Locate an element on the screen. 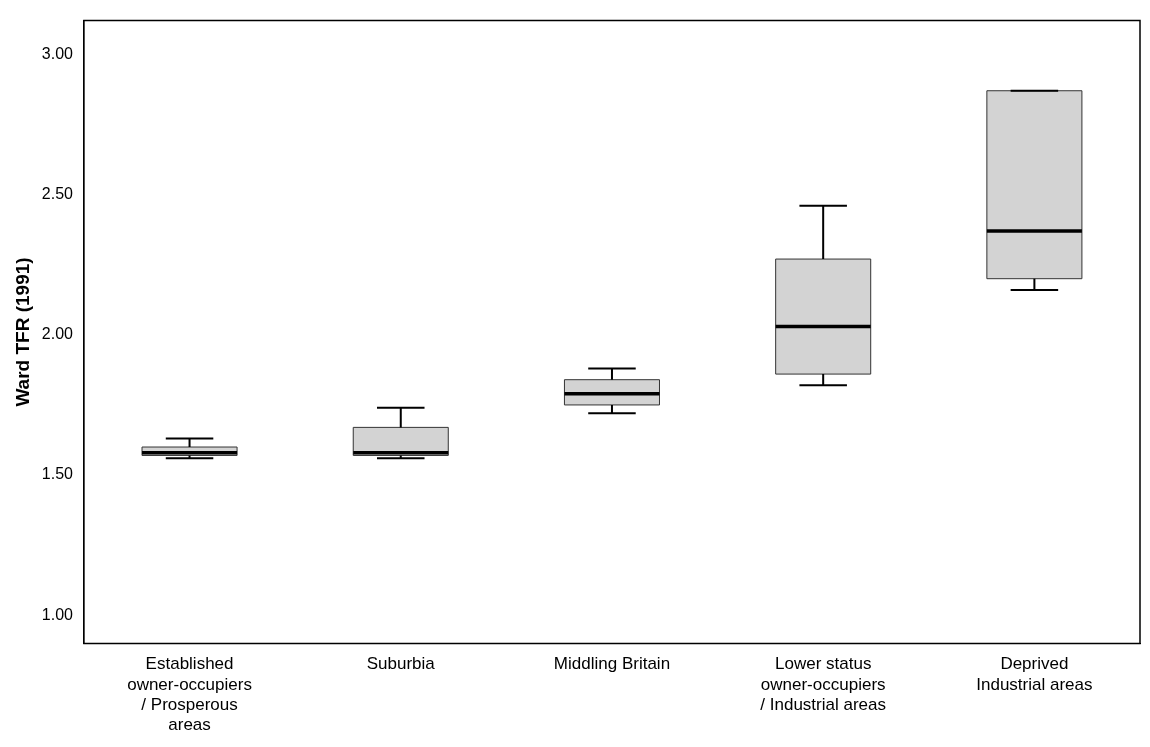 This screenshot has height=747, width=1150. y-axis-title: Ward TFR (1991) is located at coordinates (22, 332).